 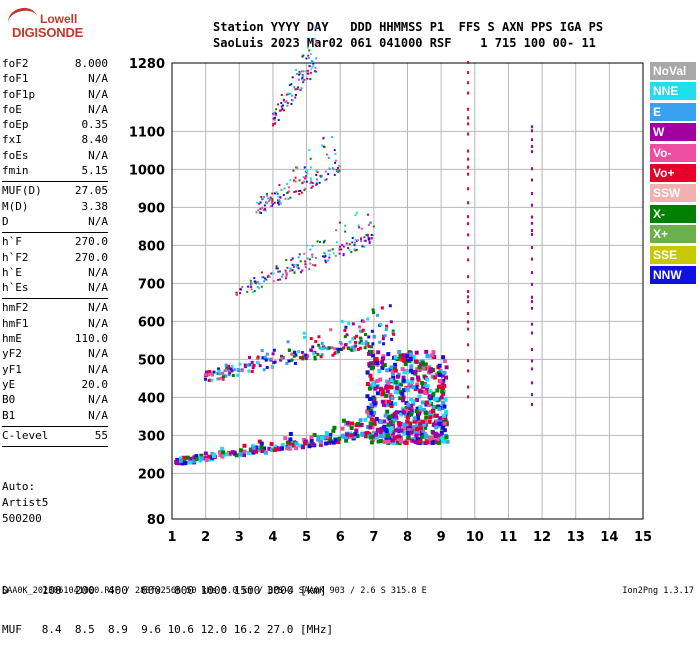 I want to click on param-key: fxI, so click(x=12, y=140).